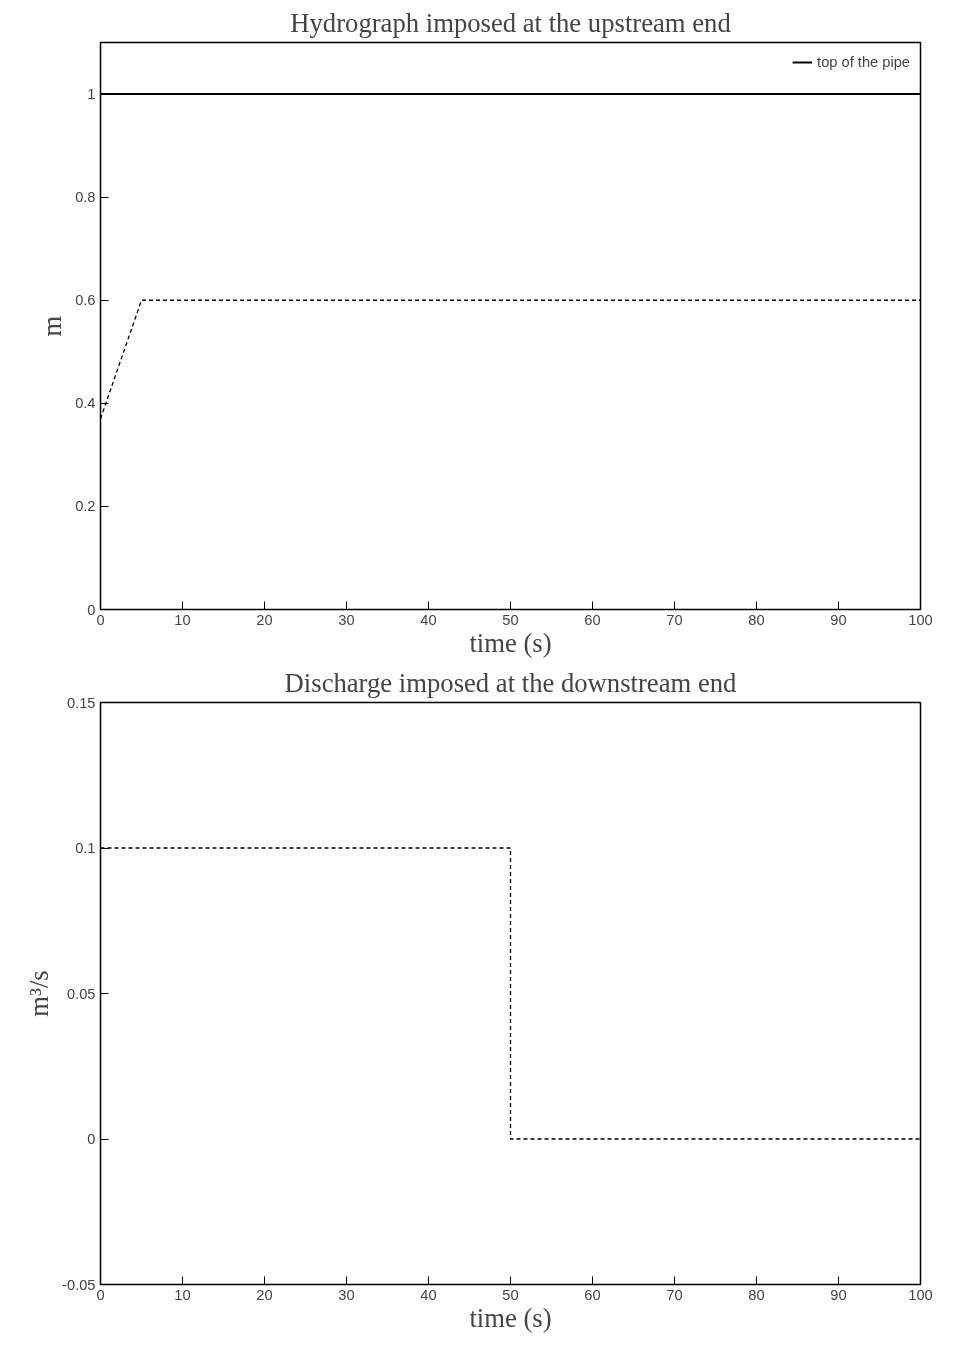 The width and height of the screenshot is (964, 1356). I want to click on y-tick-label: 0.8, so click(85, 197).